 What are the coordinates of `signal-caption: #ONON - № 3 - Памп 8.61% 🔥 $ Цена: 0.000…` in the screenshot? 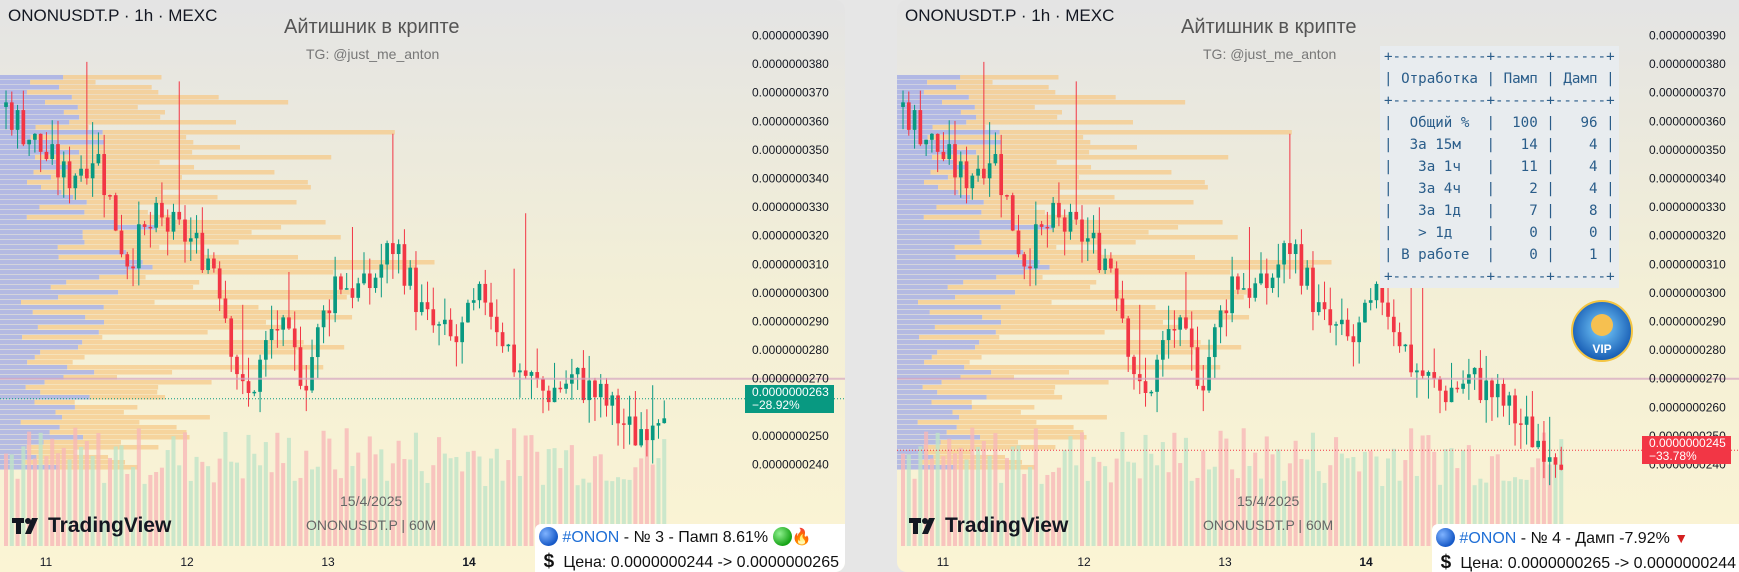 It's located at (689, 548).